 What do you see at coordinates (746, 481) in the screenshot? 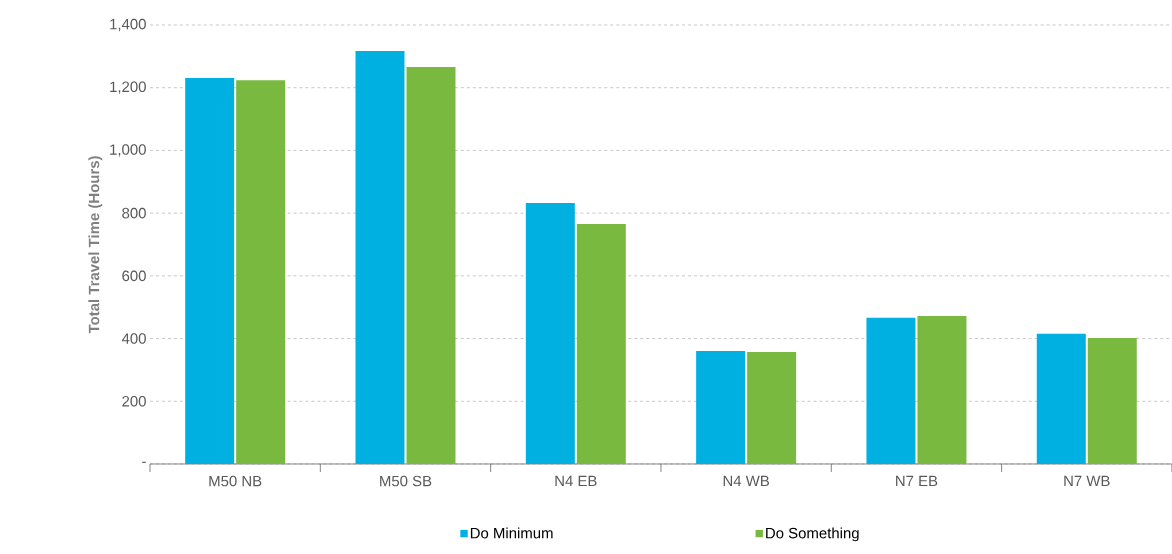
I see `x-tick-label: N4 WB` at bounding box center [746, 481].